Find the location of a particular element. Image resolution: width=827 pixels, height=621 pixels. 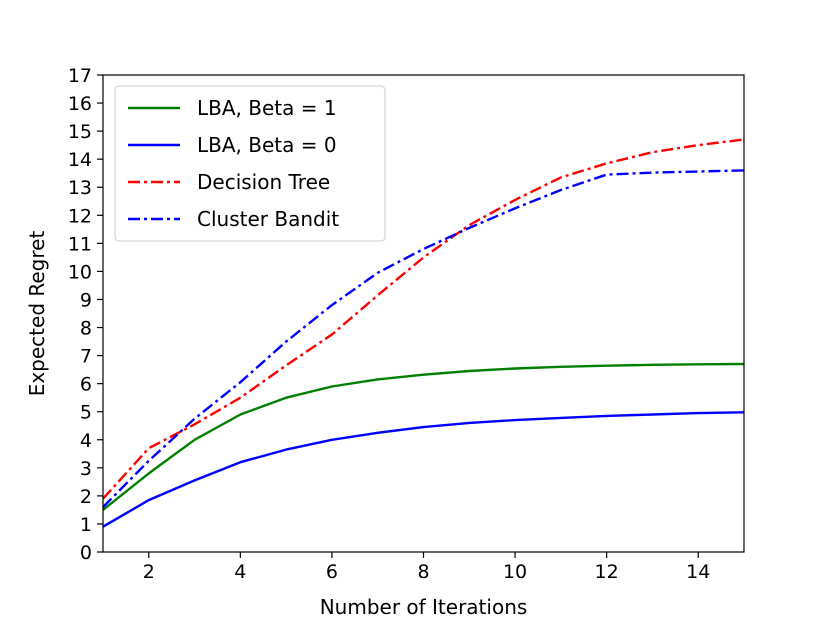

x-axis-label: Number of Iterations is located at coordinates (424, 607).